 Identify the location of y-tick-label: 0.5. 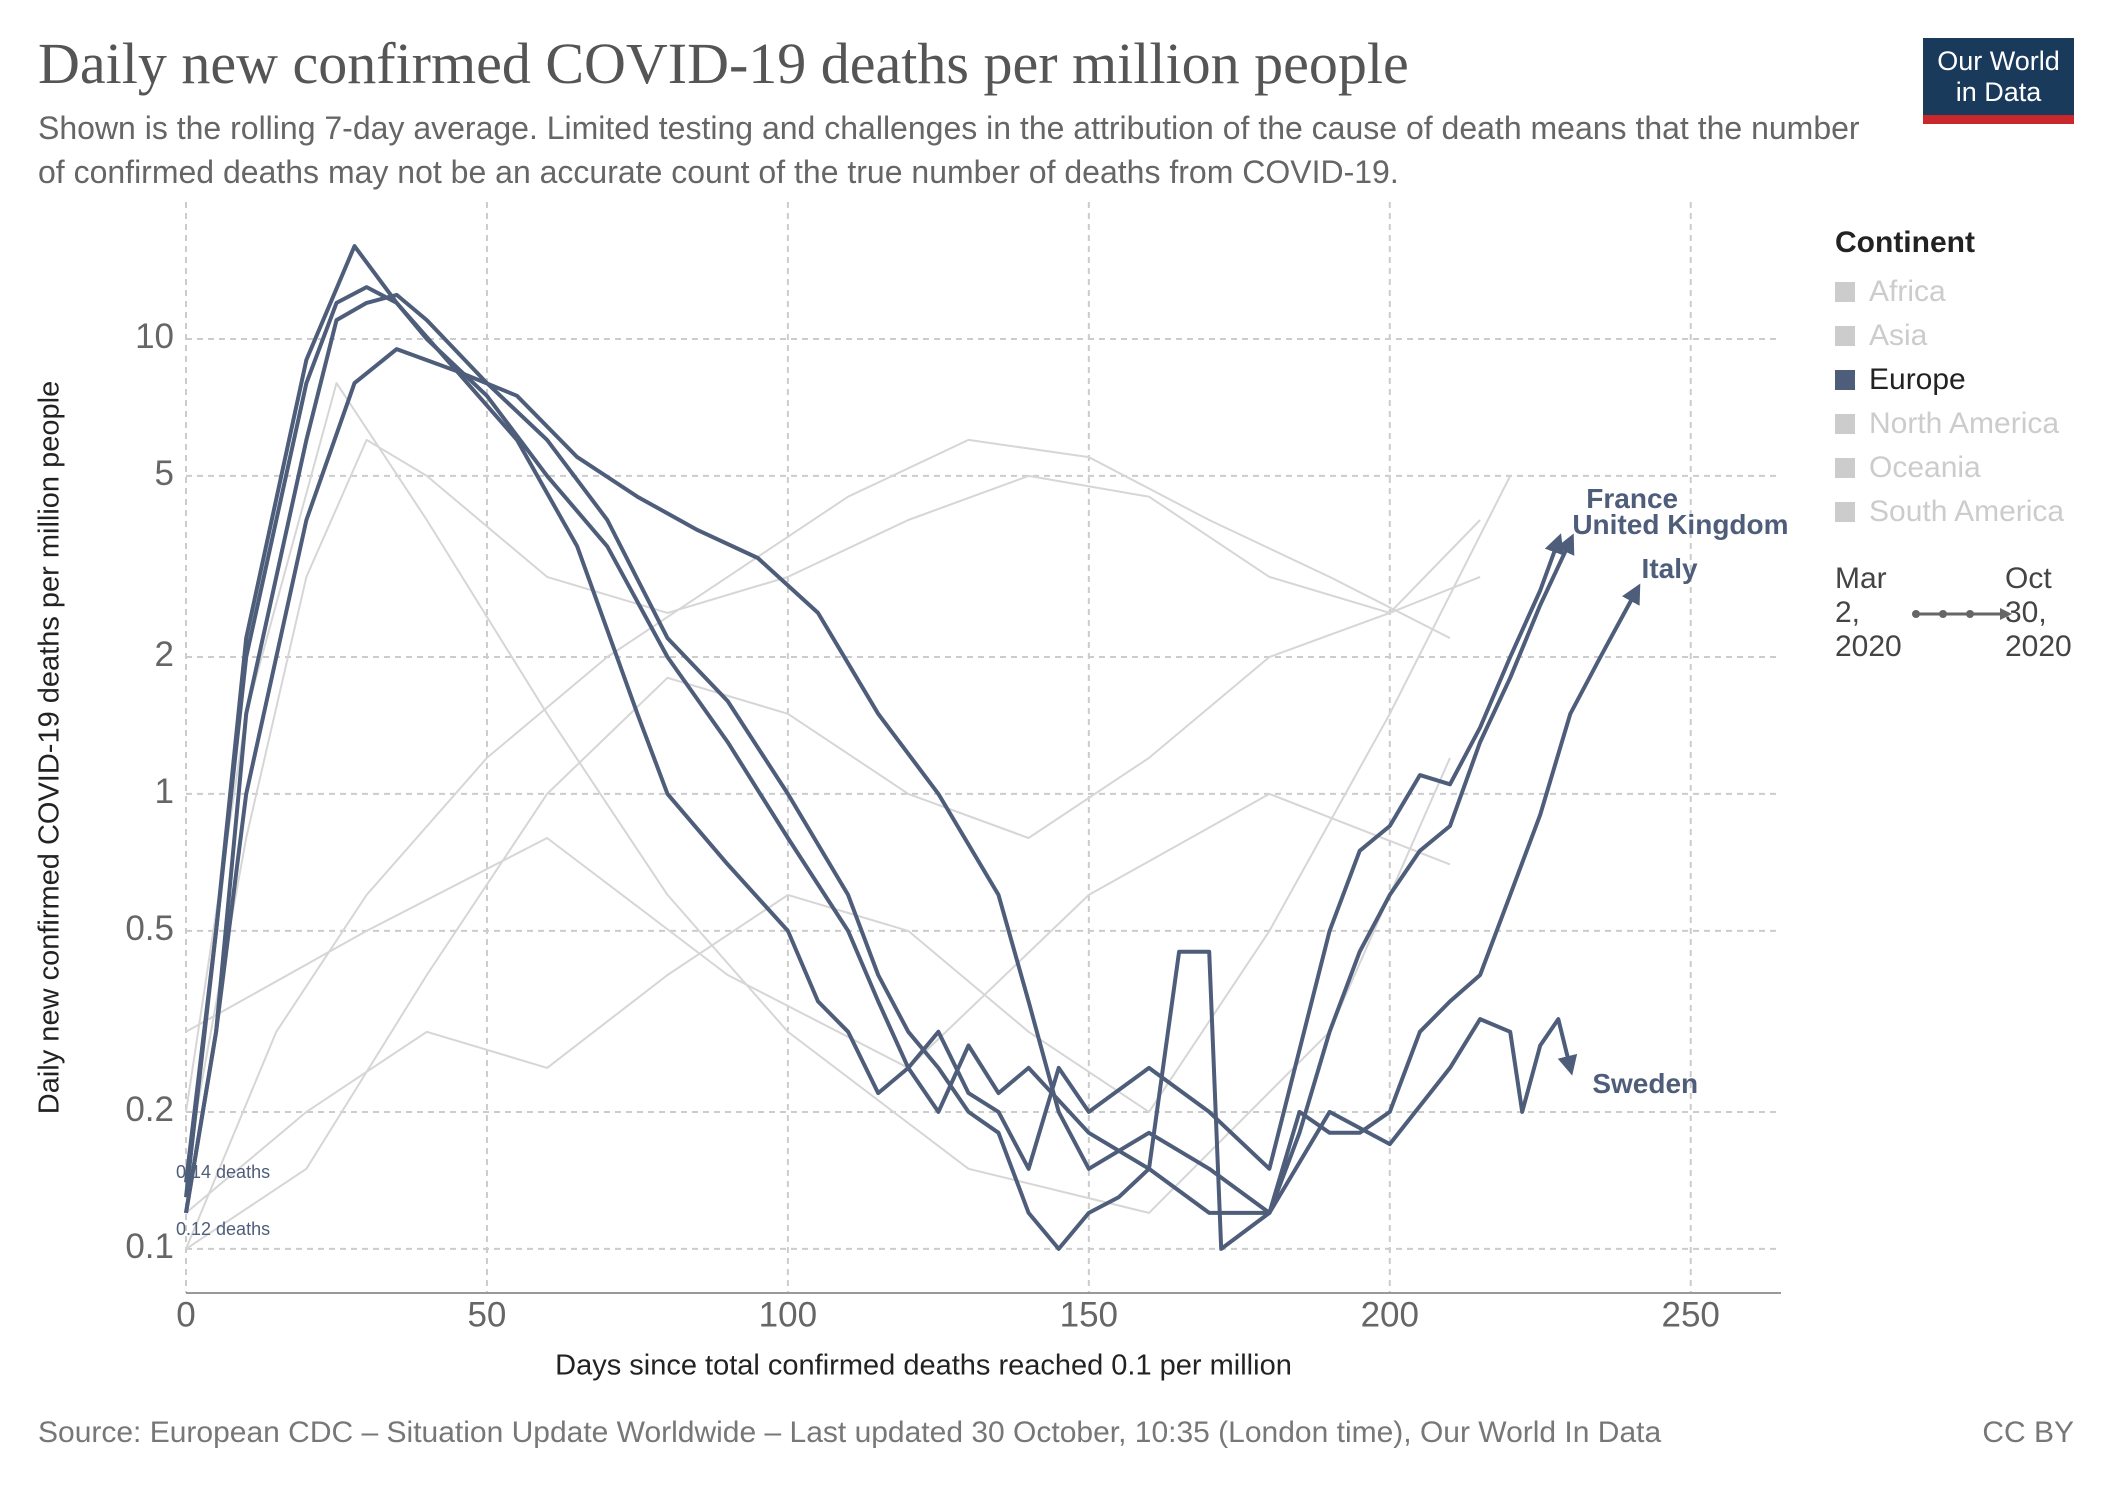
(149, 928).